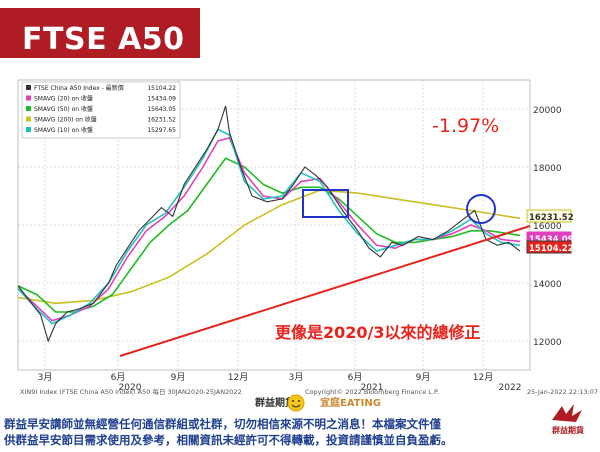  I want to click on y-tick-label: 20000, so click(547, 111).